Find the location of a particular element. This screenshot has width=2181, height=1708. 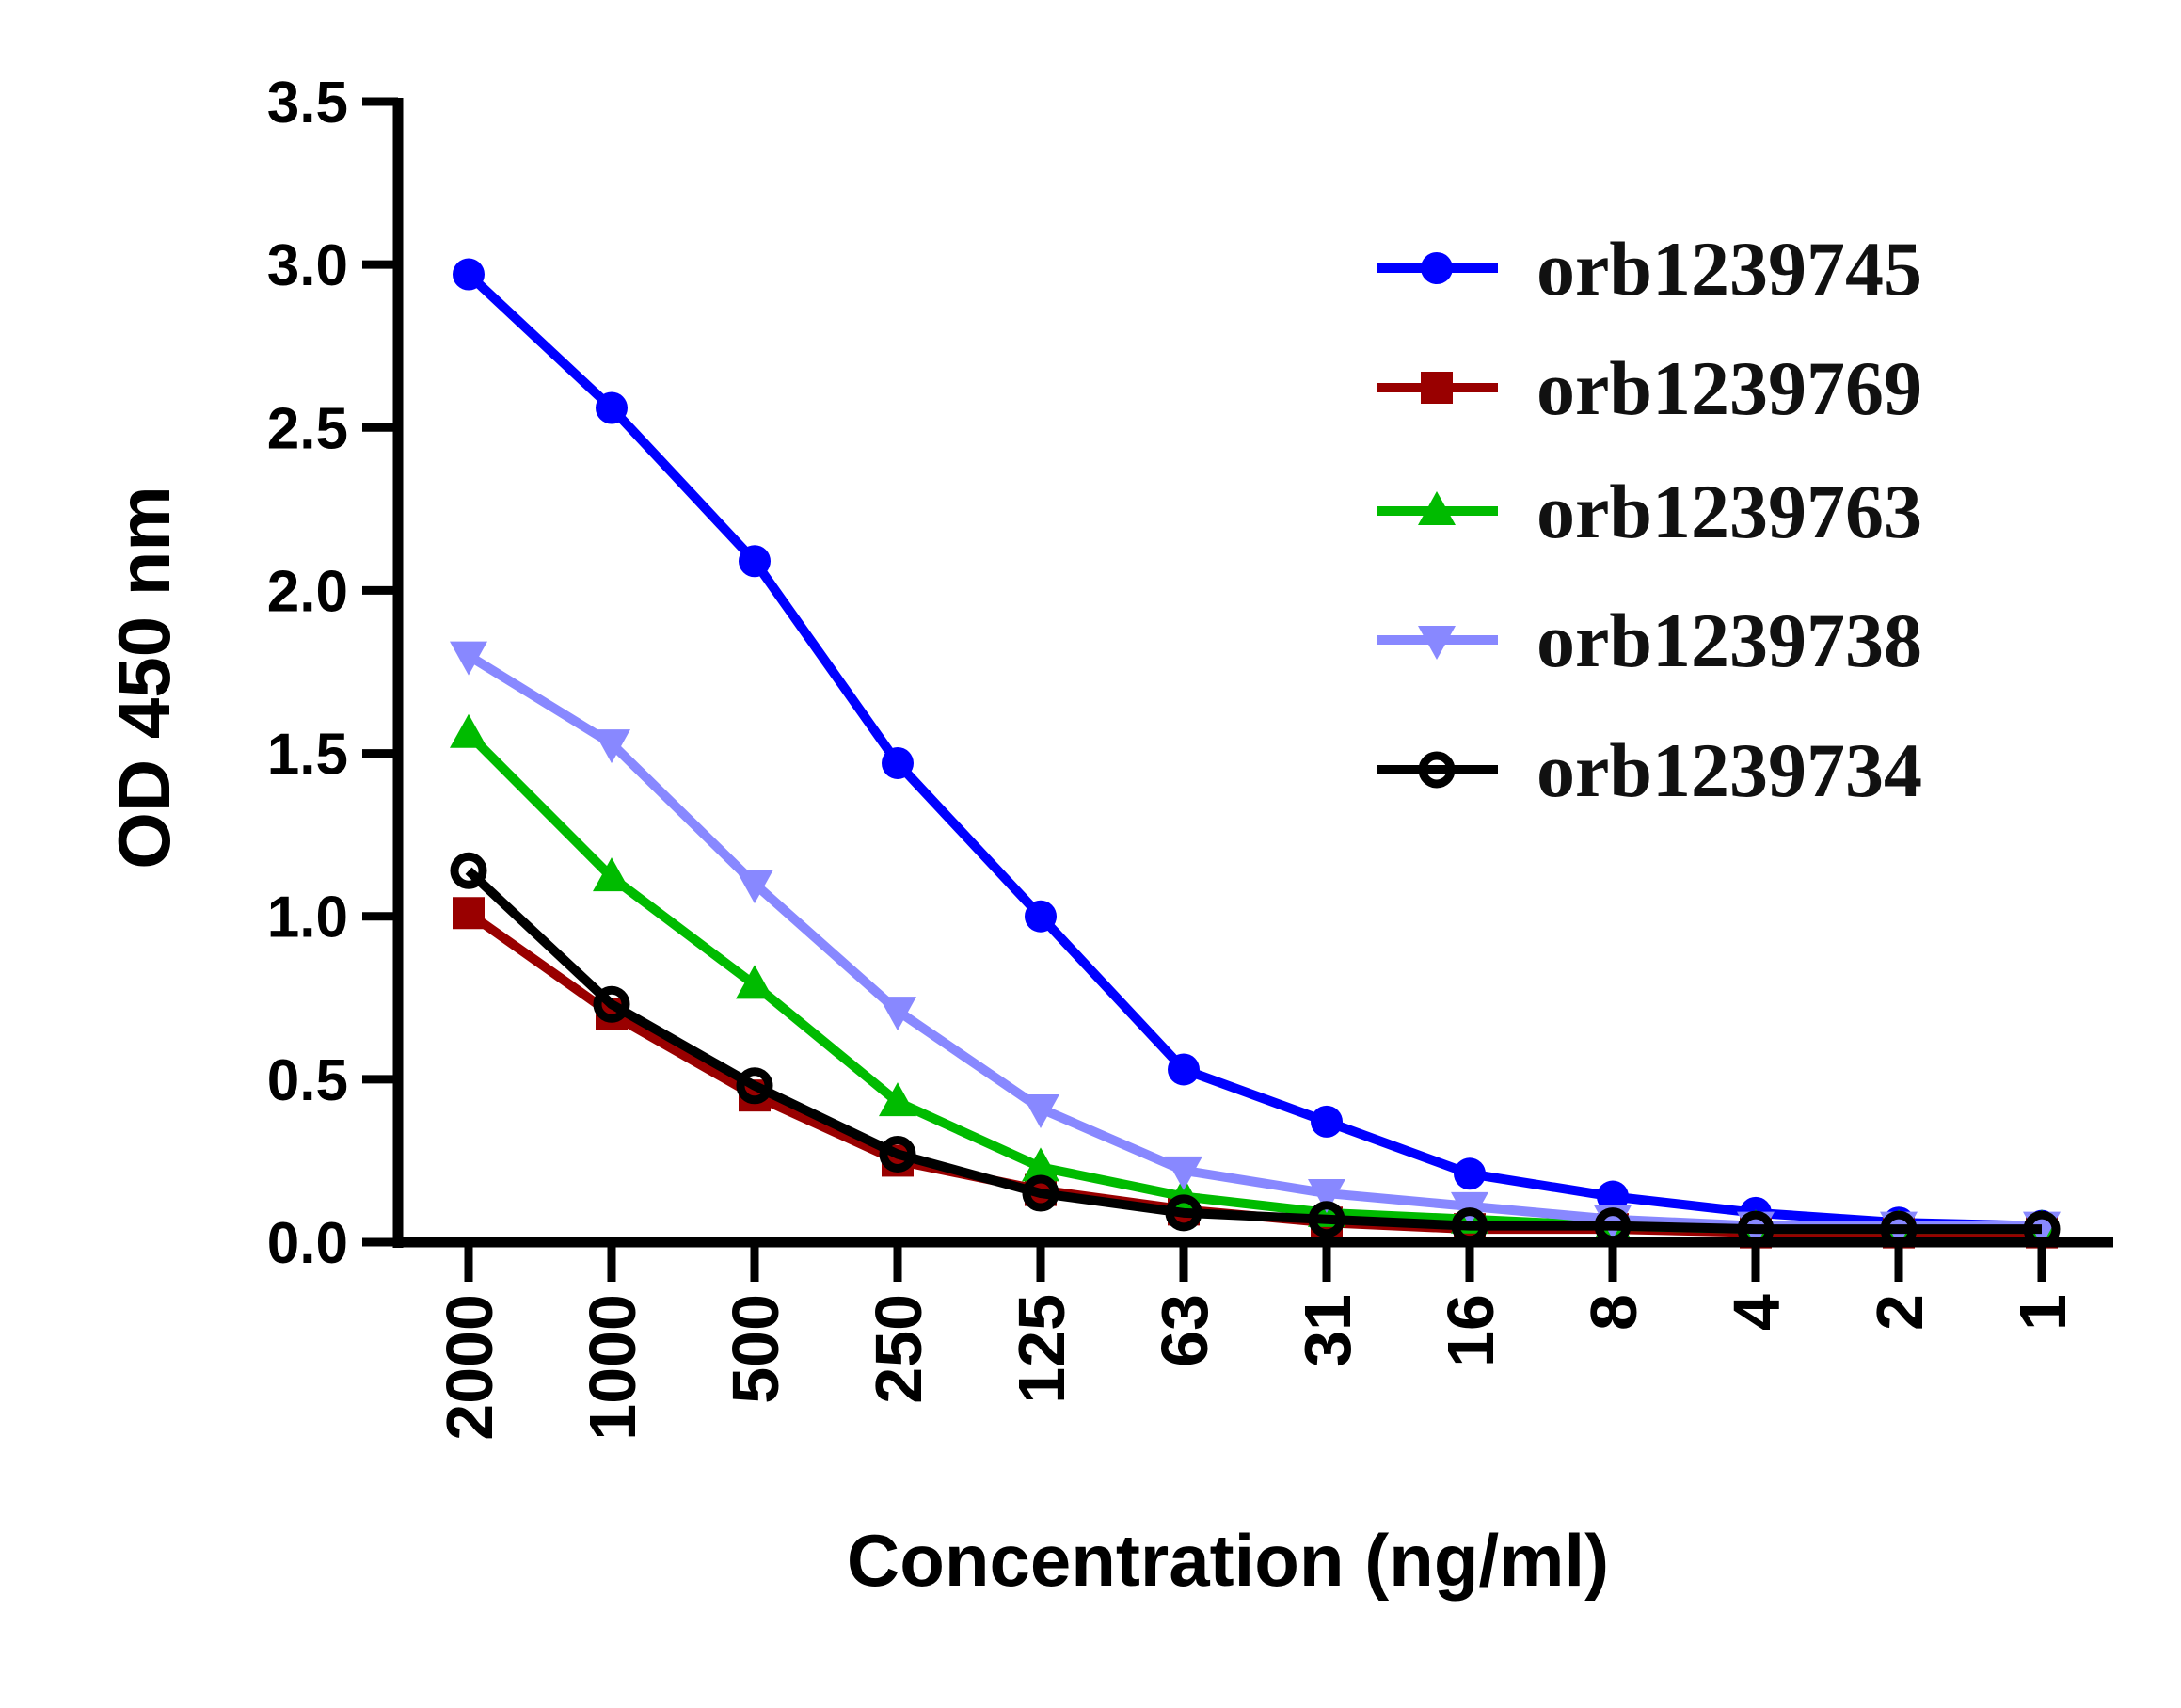

y-tick-label: 0.5 is located at coordinates (307, 1080).